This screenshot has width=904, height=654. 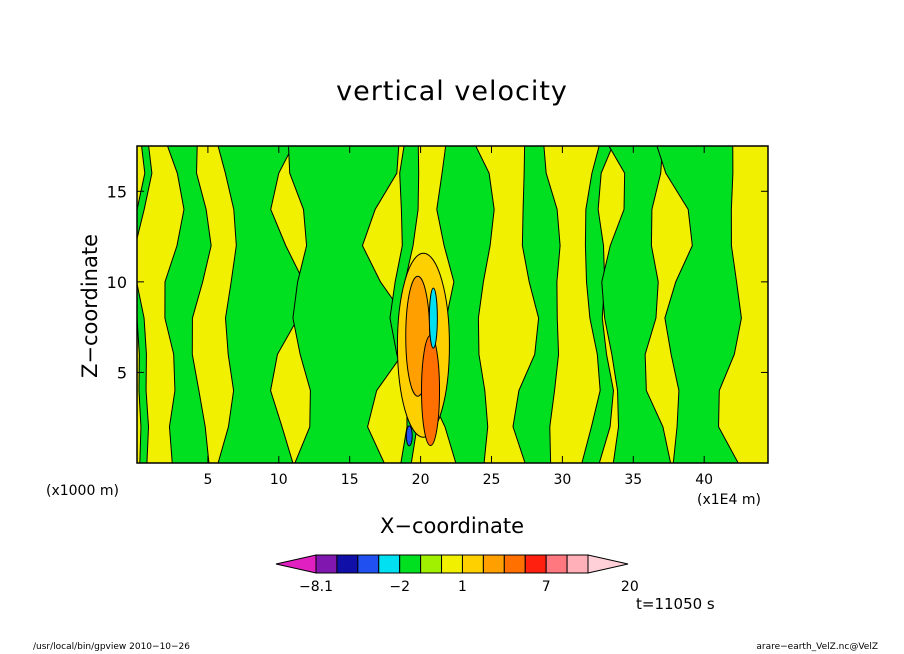 I want to click on colorbar-tick-label: 20, so click(x=630, y=587).